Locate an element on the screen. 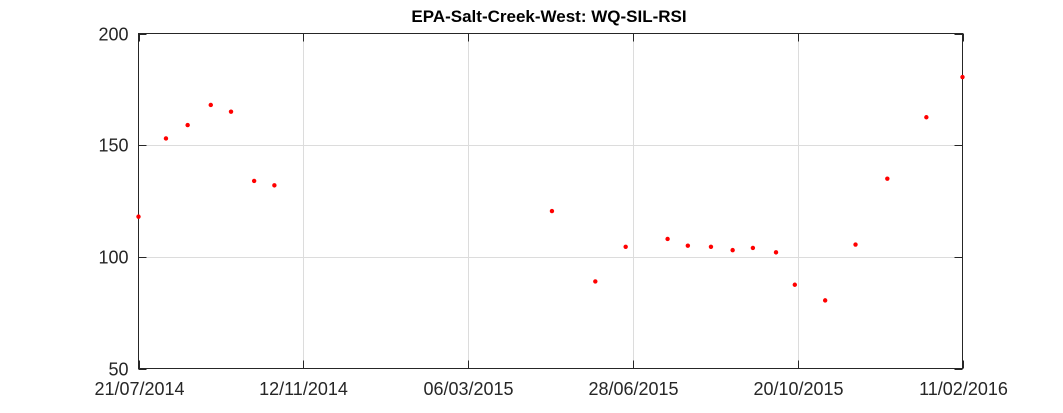 The image size is (1063, 413). x-tick-label: 11/02/2016 is located at coordinates (963, 389).